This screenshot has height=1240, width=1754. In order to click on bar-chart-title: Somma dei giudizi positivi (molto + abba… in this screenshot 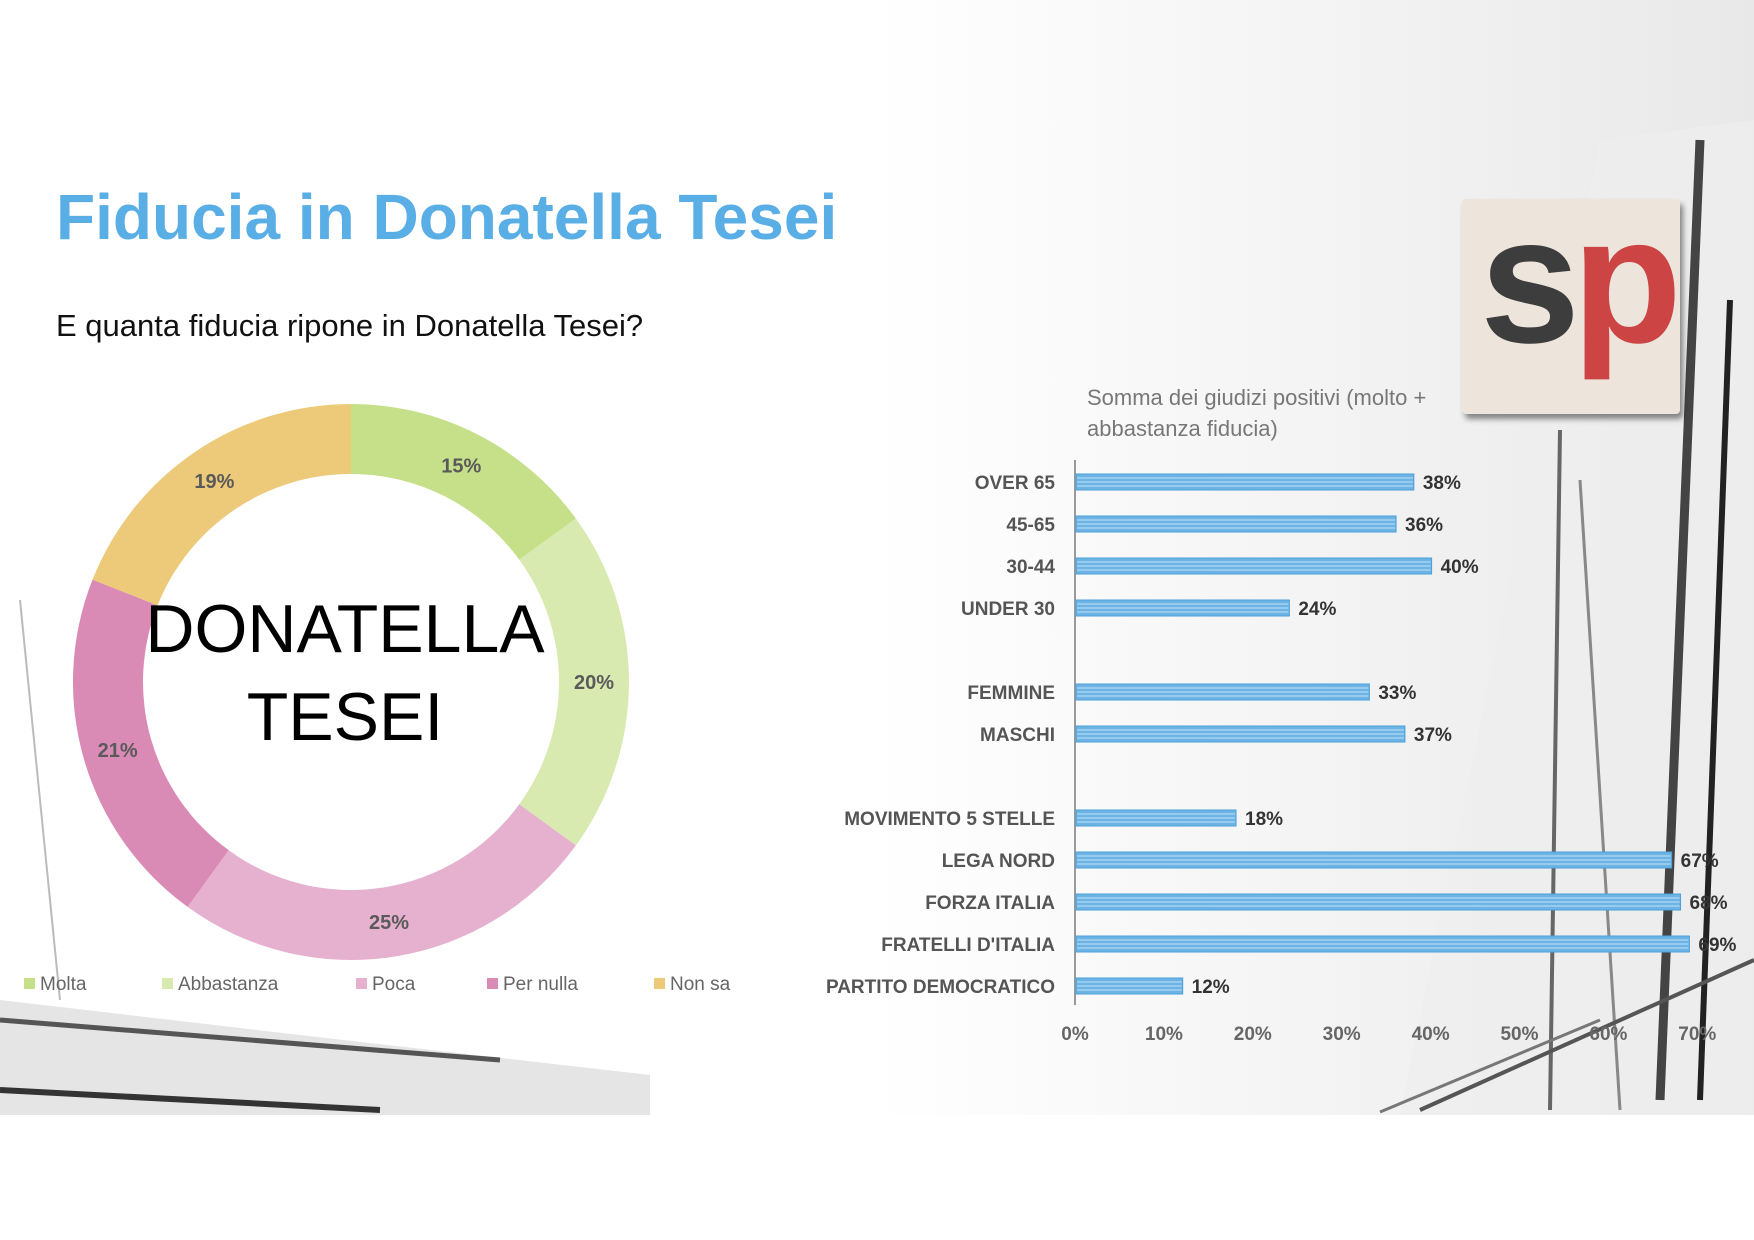, I will do `click(1257, 413)`.